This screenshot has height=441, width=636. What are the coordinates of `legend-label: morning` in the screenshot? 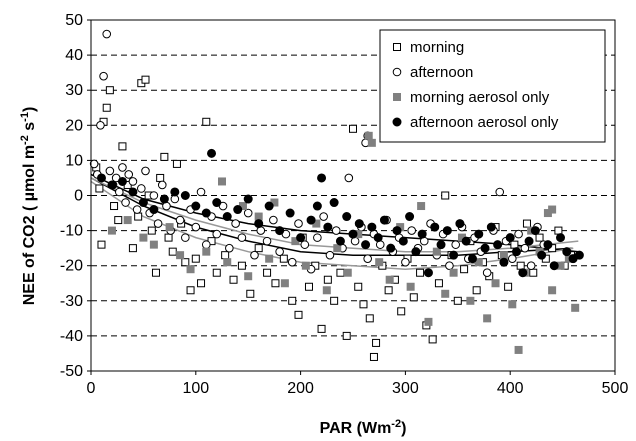 It's located at (437, 47).